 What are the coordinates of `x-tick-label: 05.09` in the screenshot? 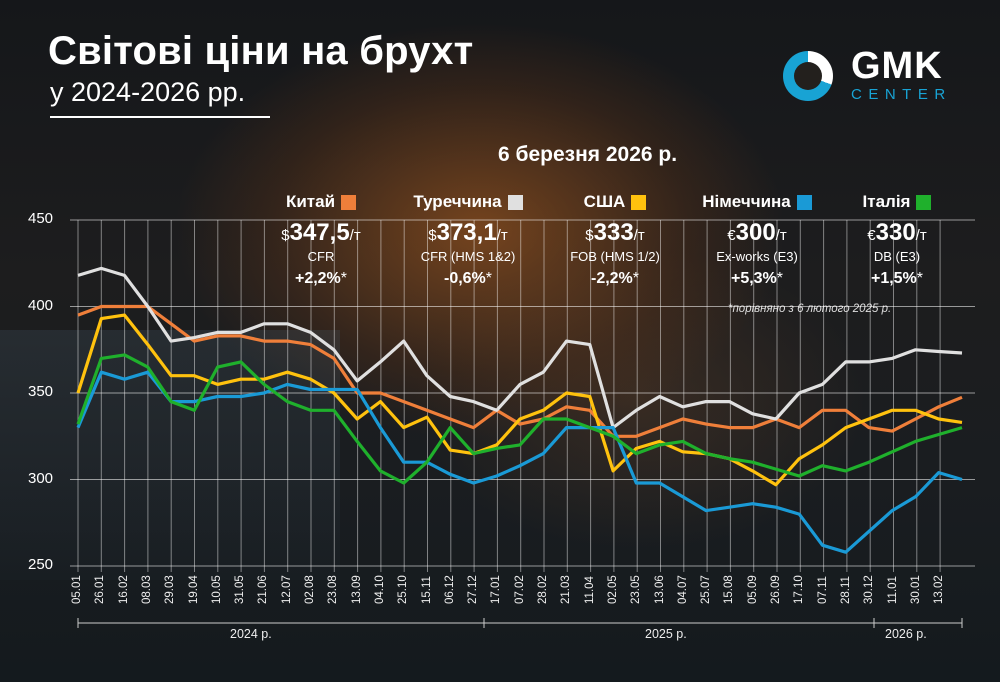 It's located at (752, 589).